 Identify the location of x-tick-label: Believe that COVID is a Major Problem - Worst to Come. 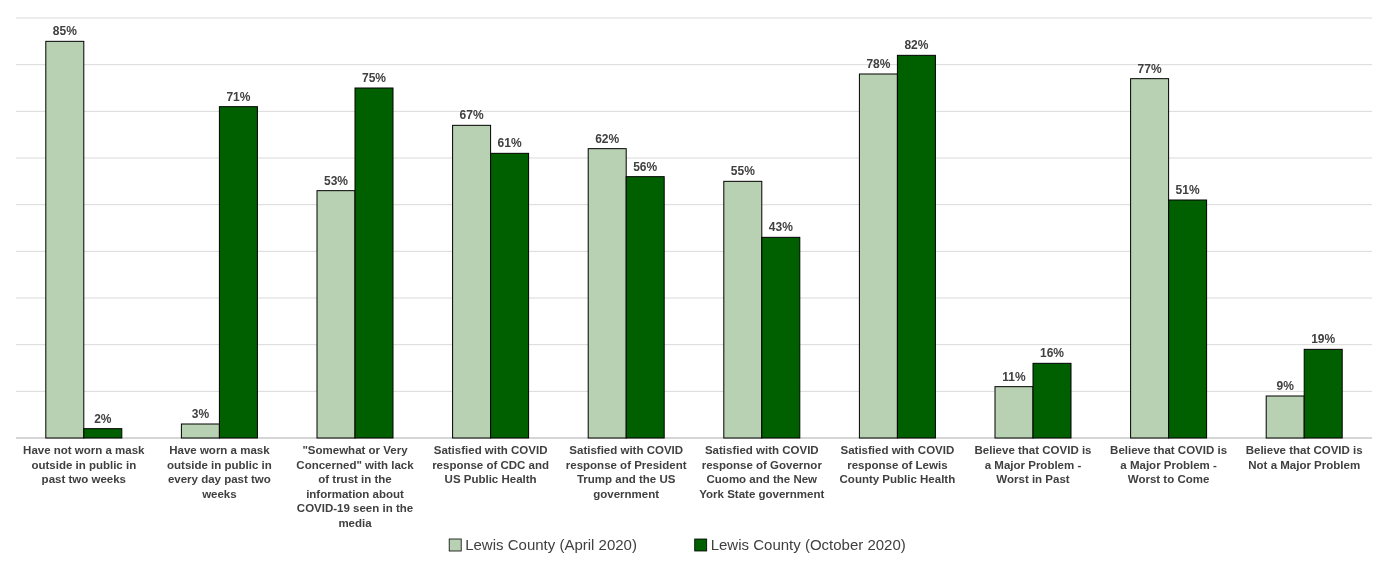
(1169, 464).